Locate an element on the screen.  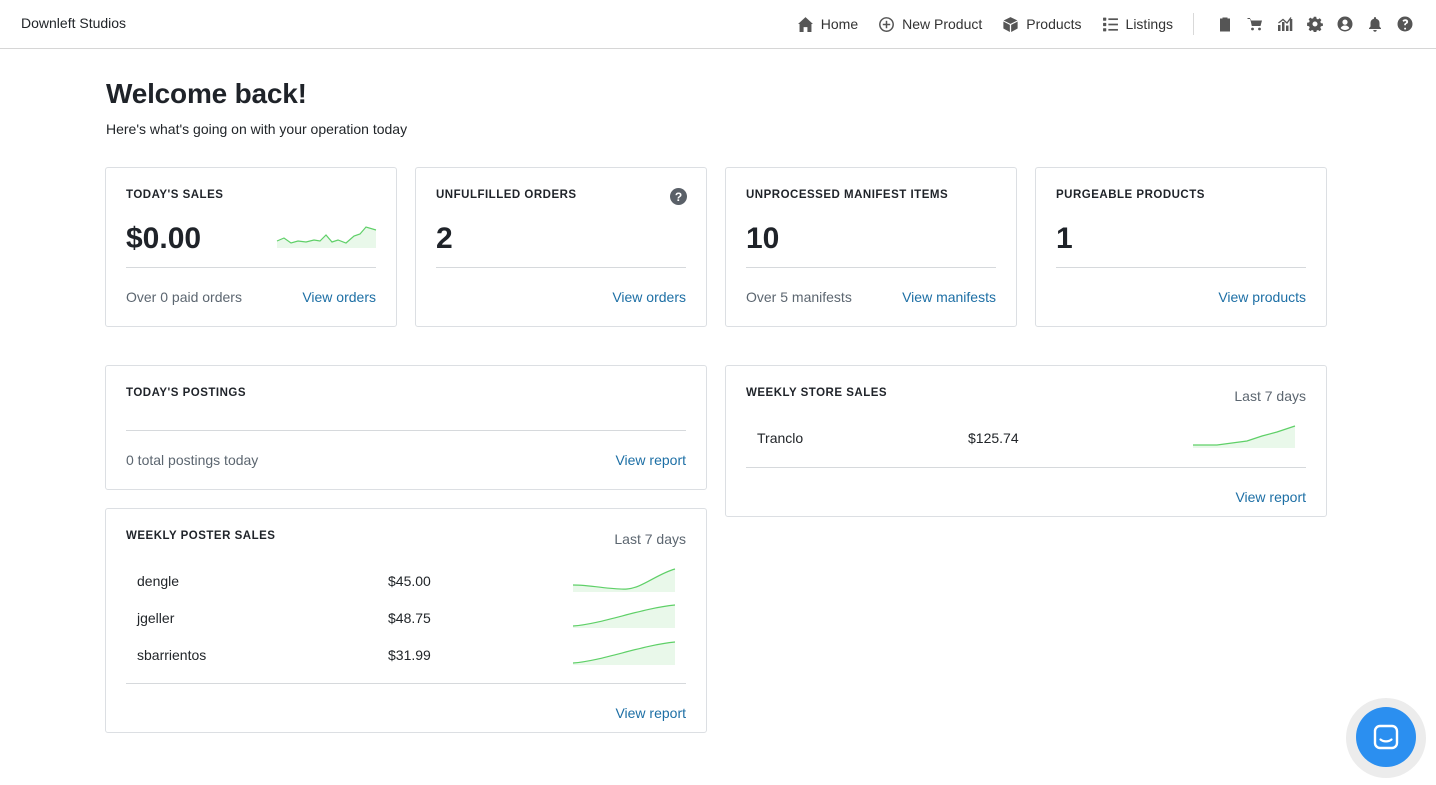
nav-reports-button is located at coordinates (1285, 24).